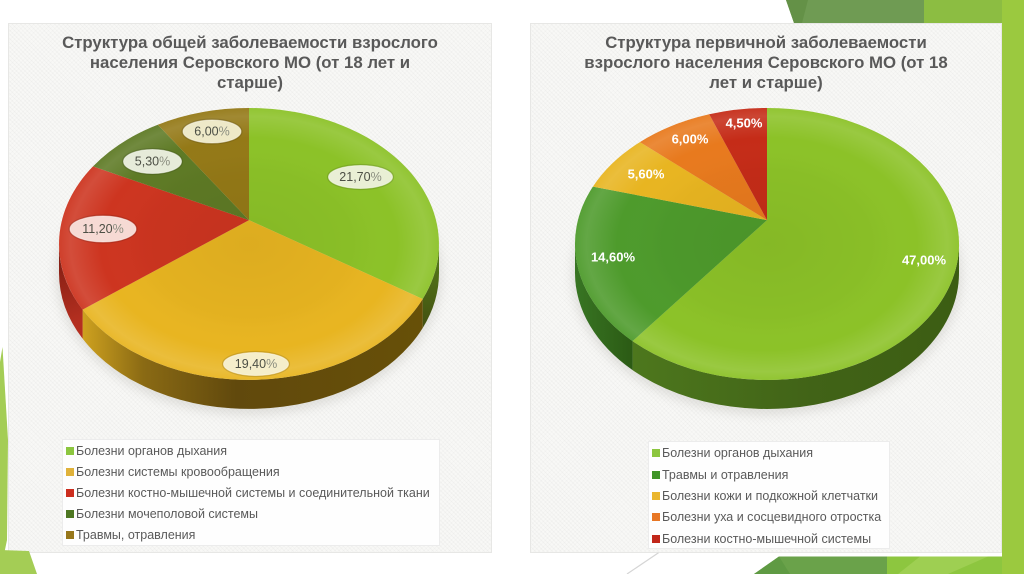  I want to click on svg-text: 14,60%, so click(613, 257).